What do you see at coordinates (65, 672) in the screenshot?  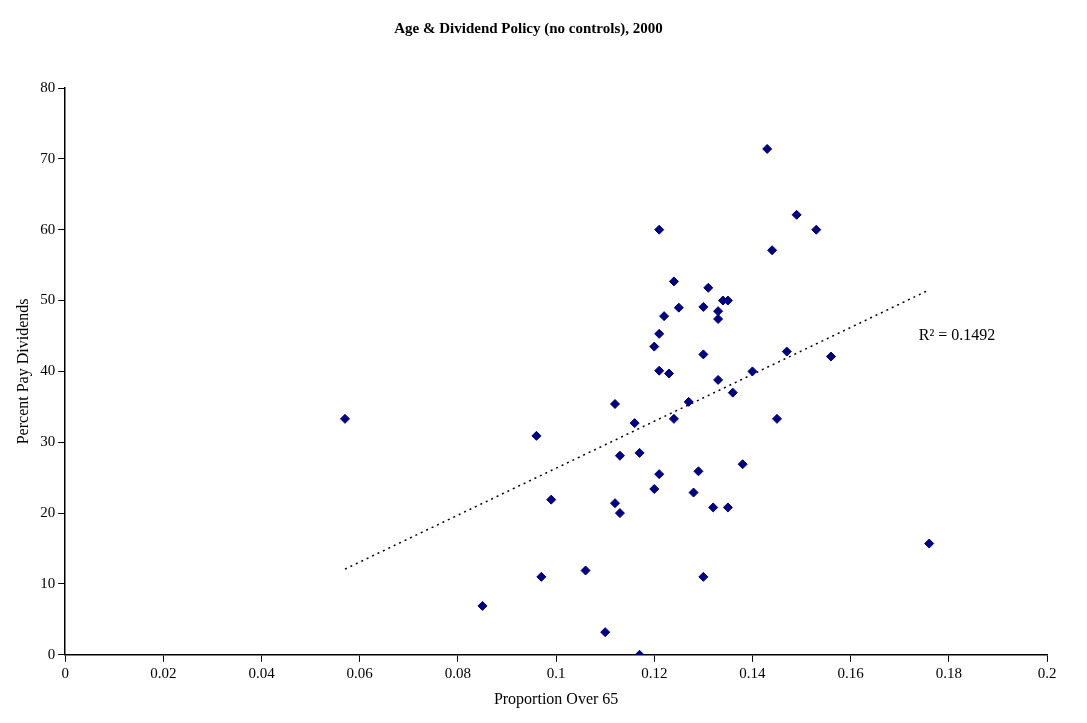 I see `x-tick-label: 0` at bounding box center [65, 672].